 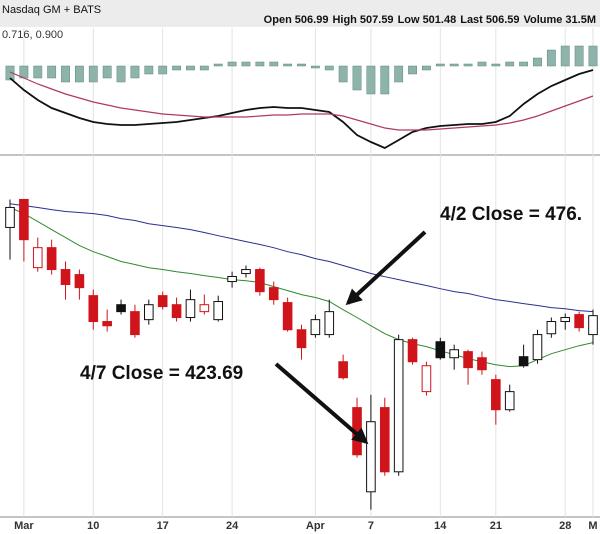 I want to click on quote-value: 507.59, so click(x=376, y=20).